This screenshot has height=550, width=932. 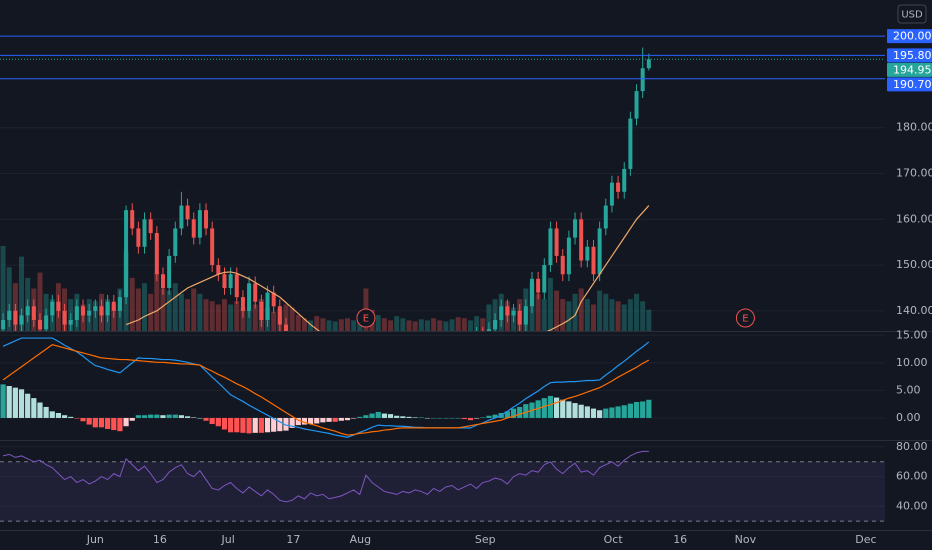 I want to click on y-tick-label: 80.00, so click(x=912, y=446).